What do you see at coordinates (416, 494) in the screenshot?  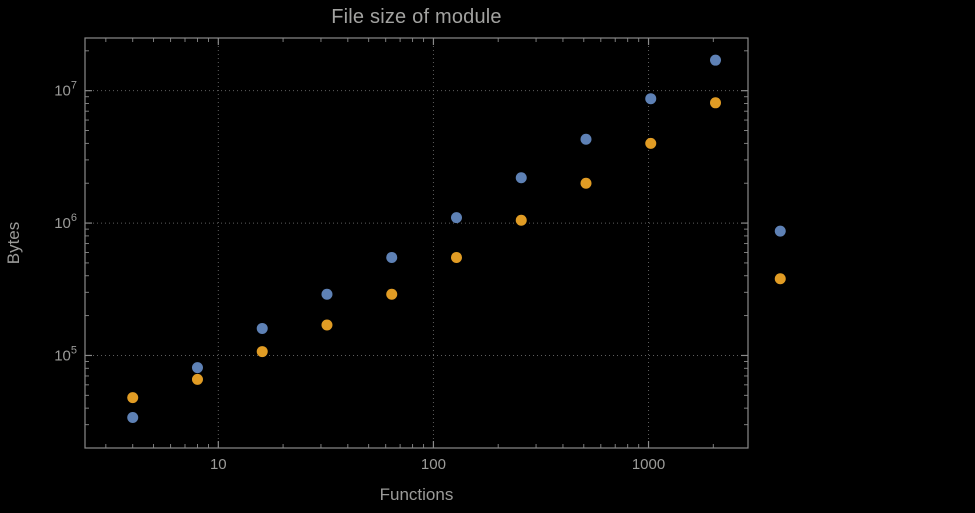 I see `x-axis-label: Functions` at bounding box center [416, 494].